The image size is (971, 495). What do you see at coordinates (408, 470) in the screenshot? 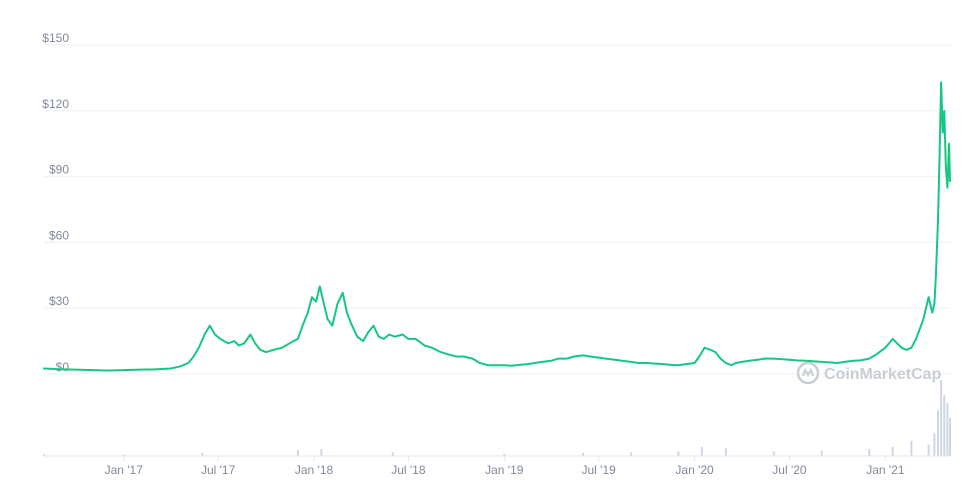
I see `x-tick-label: Jul '18` at bounding box center [408, 470].